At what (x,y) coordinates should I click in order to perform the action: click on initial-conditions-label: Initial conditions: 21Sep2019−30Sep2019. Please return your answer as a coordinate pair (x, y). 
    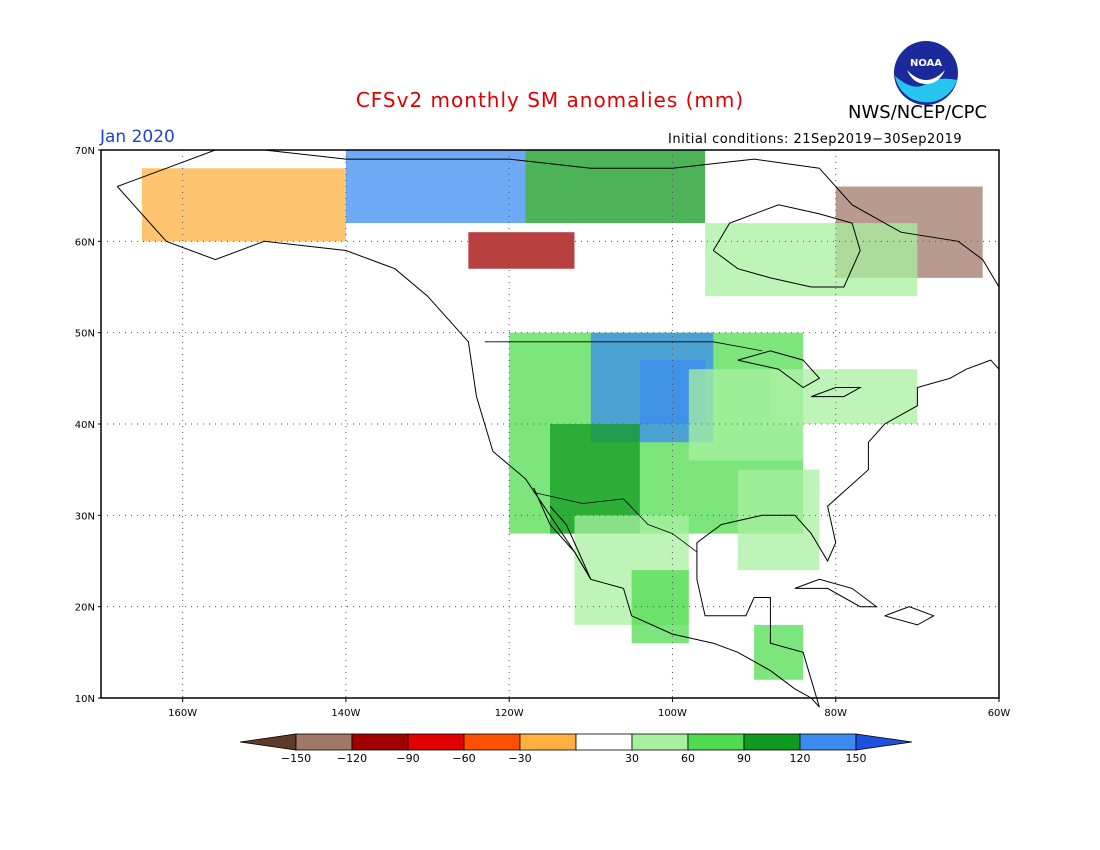
    Looking at the image, I should click on (815, 139).